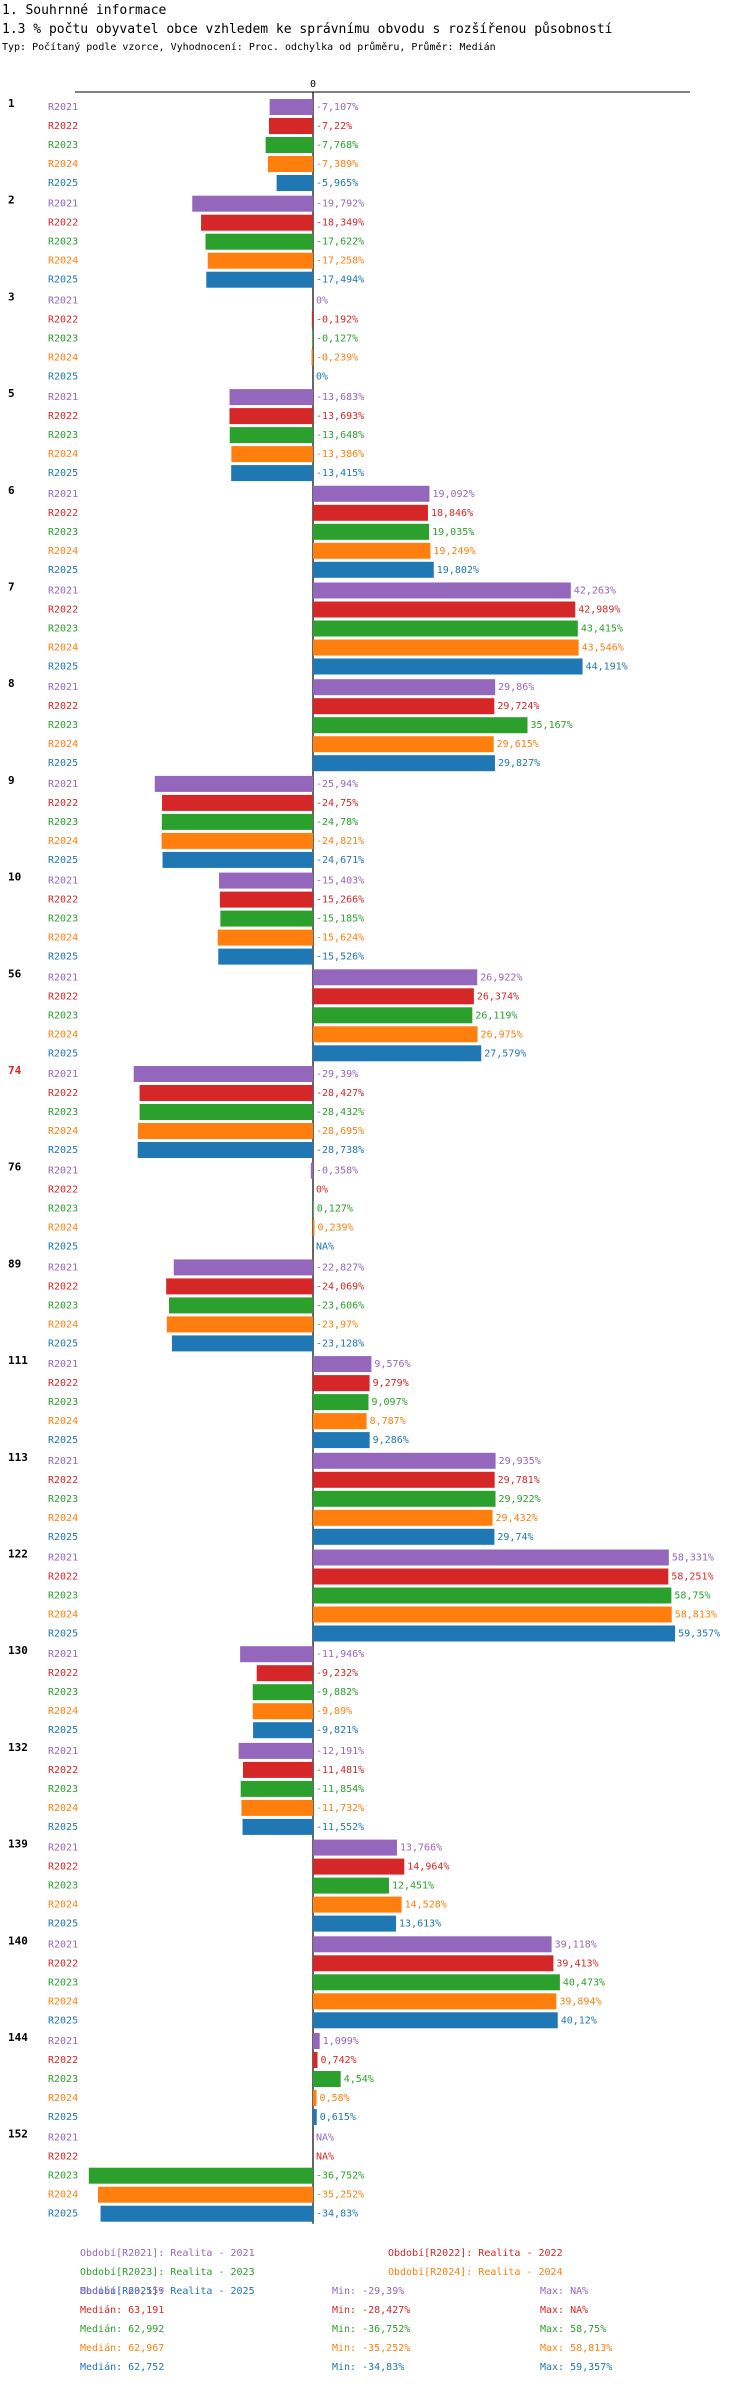 This screenshot has width=750, height=2384. I want to click on value-label-76-R2023: 0,127%, so click(335, 1209).